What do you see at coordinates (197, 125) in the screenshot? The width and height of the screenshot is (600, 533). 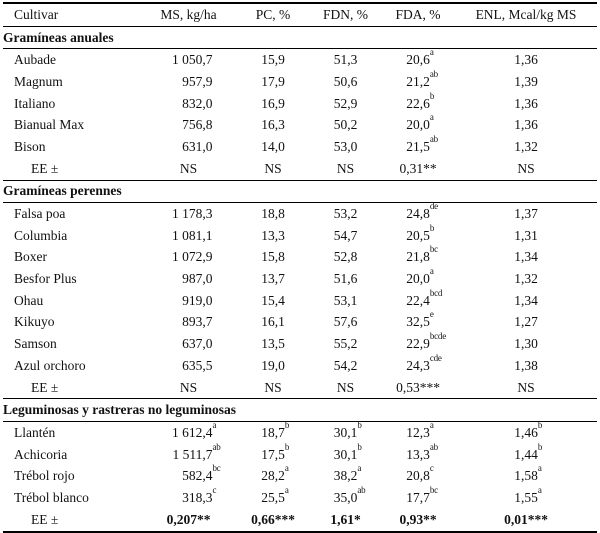 I see `value-text: 756,8` at bounding box center [197, 125].